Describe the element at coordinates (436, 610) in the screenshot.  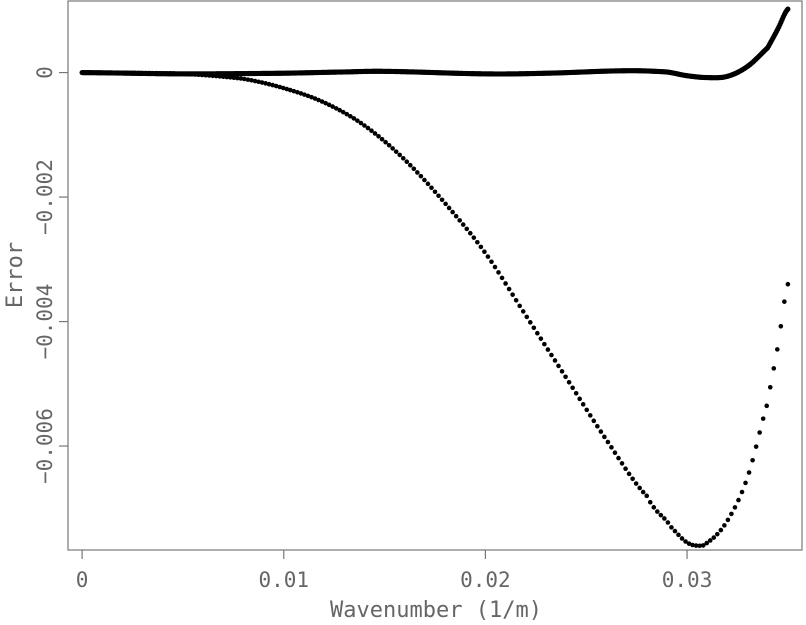
I see `x-axis-label: Wavenumber (1/m)` at that location.